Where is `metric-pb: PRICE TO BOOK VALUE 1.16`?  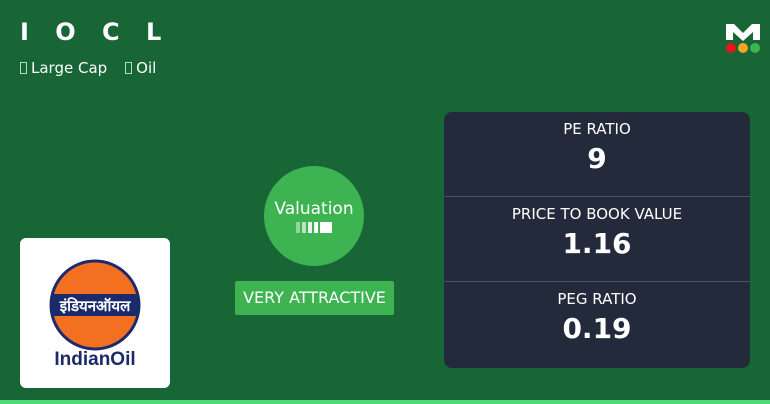
metric-pb: PRICE TO BOOK VALUE 1.16 is located at coordinates (597, 239).